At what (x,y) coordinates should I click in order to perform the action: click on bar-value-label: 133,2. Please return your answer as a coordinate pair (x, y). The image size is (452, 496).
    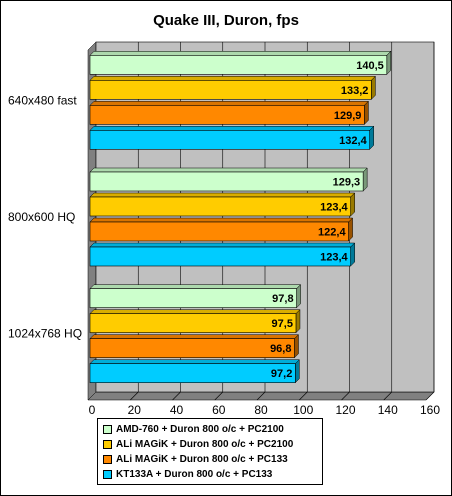
    Looking at the image, I should click on (355, 91).